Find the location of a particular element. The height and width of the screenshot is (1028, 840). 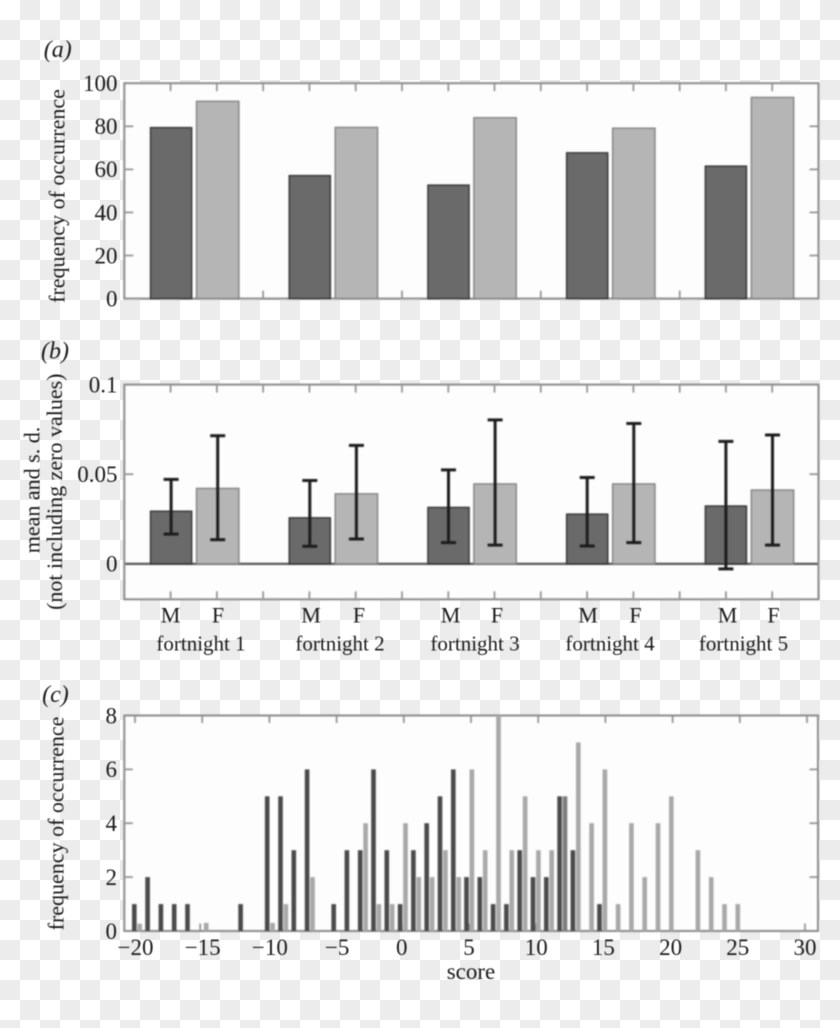

svg-text: 30 is located at coordinates (805, 947).